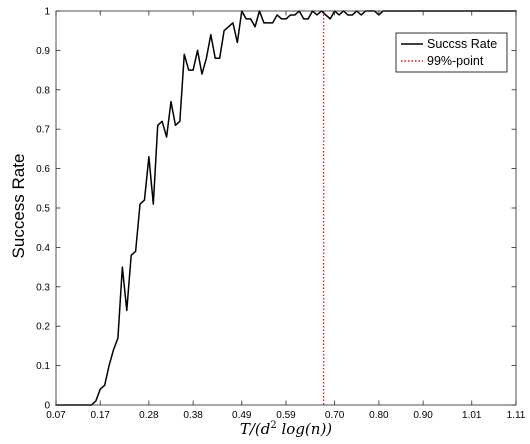  Describe the element at coordinates (43, 51) in the screenshot. I see `y-tick-label: 0.9` at that location.